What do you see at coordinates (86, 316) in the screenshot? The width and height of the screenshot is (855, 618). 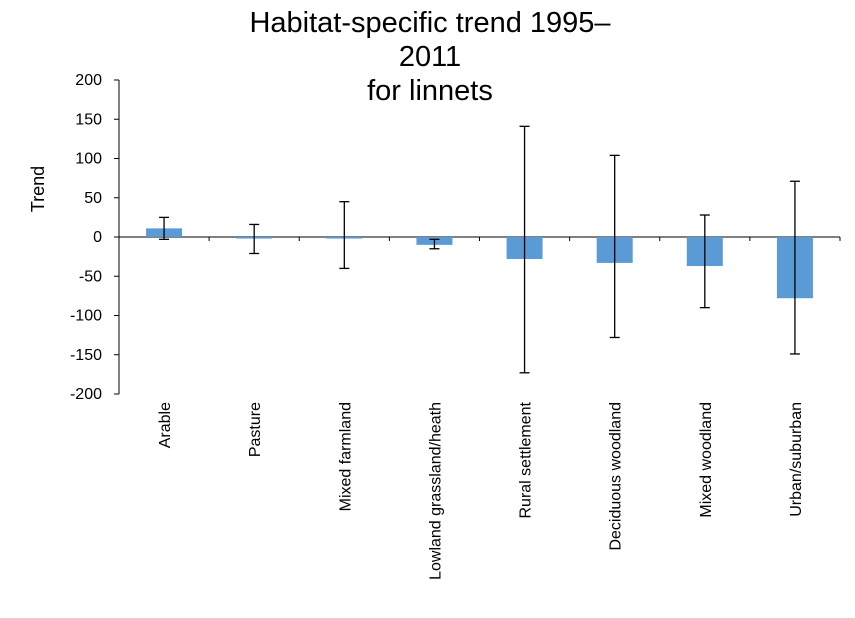 I see `y-tick-label: -100` at bounding box center [86, 316].